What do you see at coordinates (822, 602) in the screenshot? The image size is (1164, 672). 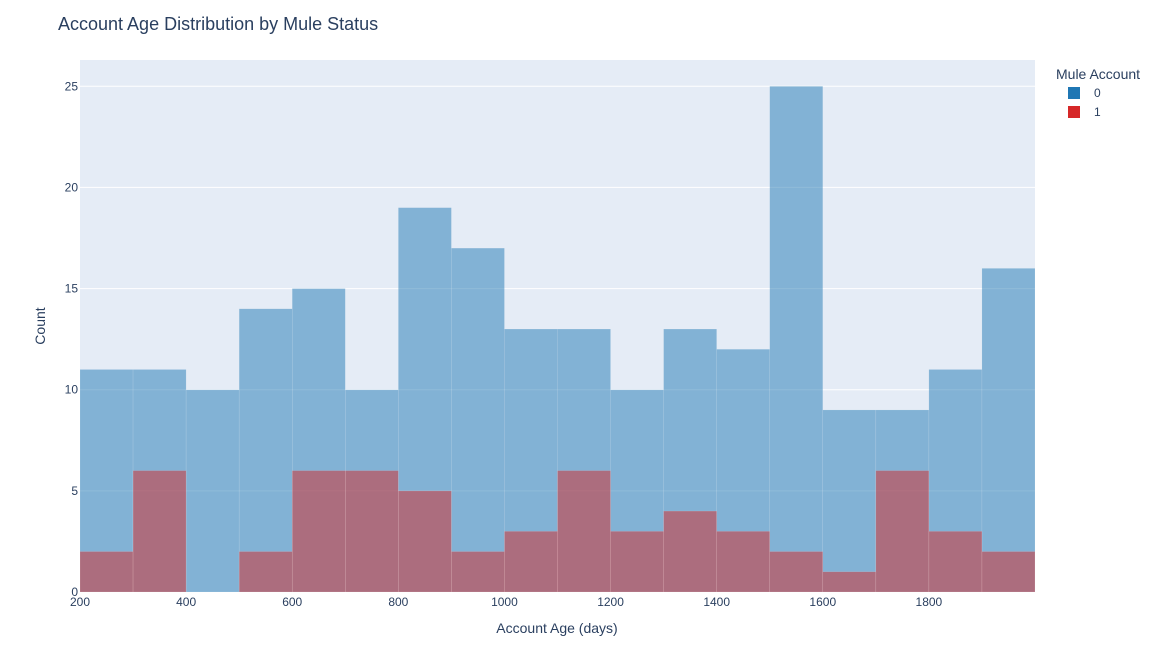 I see `x-tick-label: 1600` at bounding box center [822, 602].